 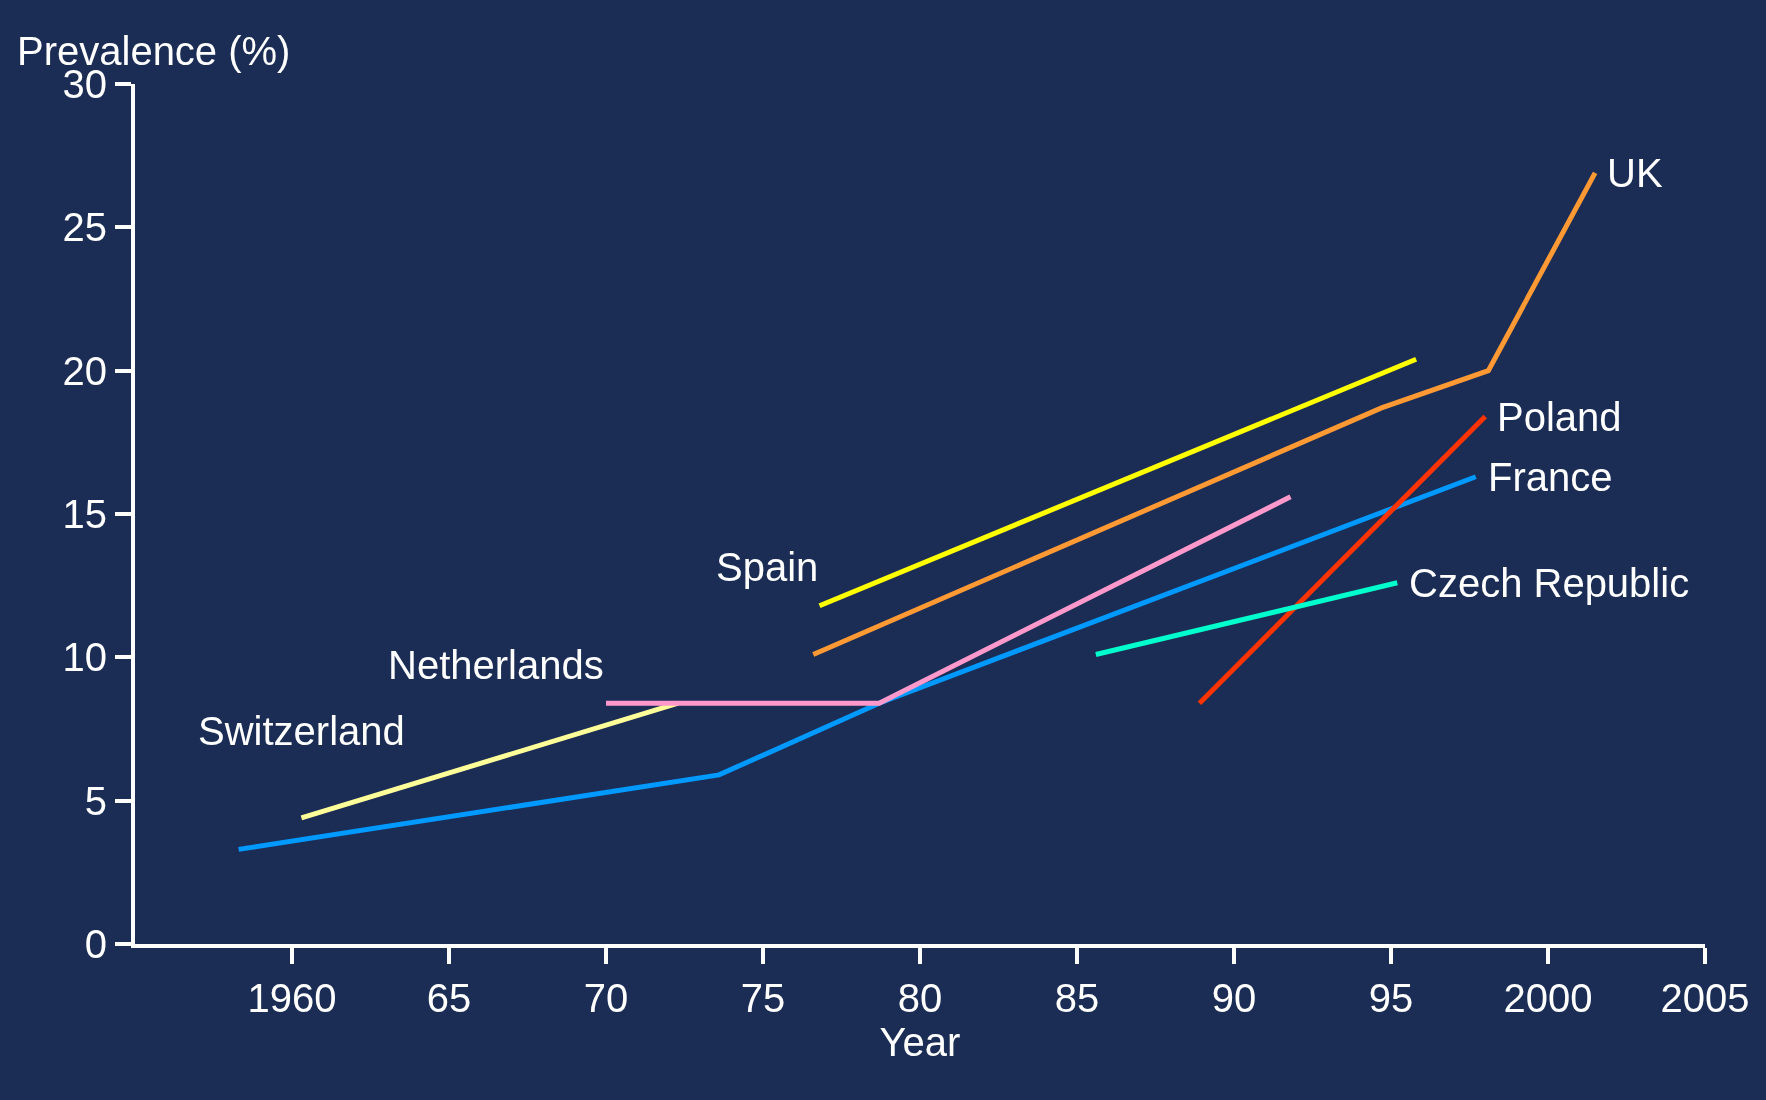 What do you see at coordinates (95, 800) in the screenshot?
I see `y-tick-label: 5` at bounding box center [95, 800].